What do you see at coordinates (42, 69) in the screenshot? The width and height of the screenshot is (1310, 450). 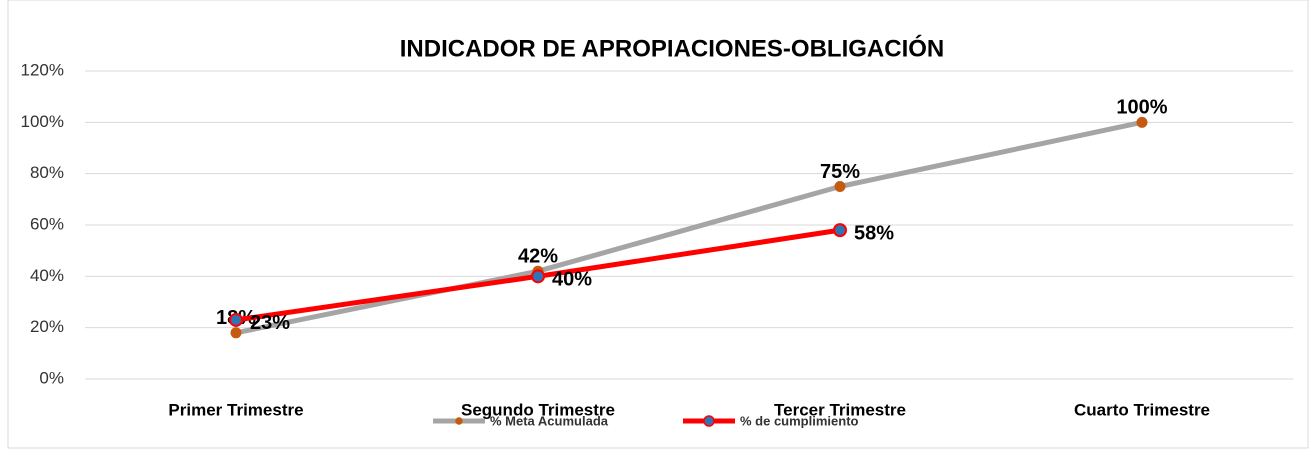 I see `y-tick-label: 120%` at bounding box center [42, 69].